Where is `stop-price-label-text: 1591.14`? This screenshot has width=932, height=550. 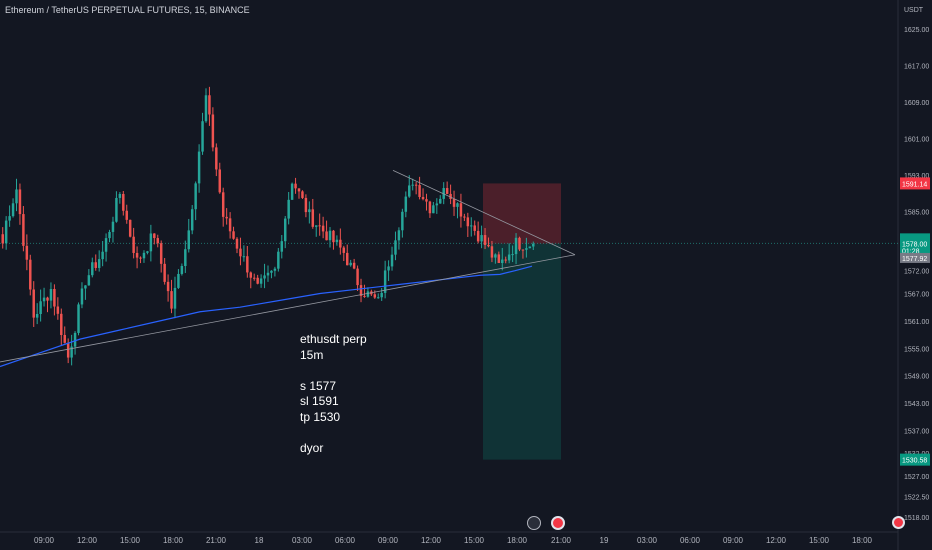
stop-price-label-text: 1591.14 is located at coordinates (914, 184).